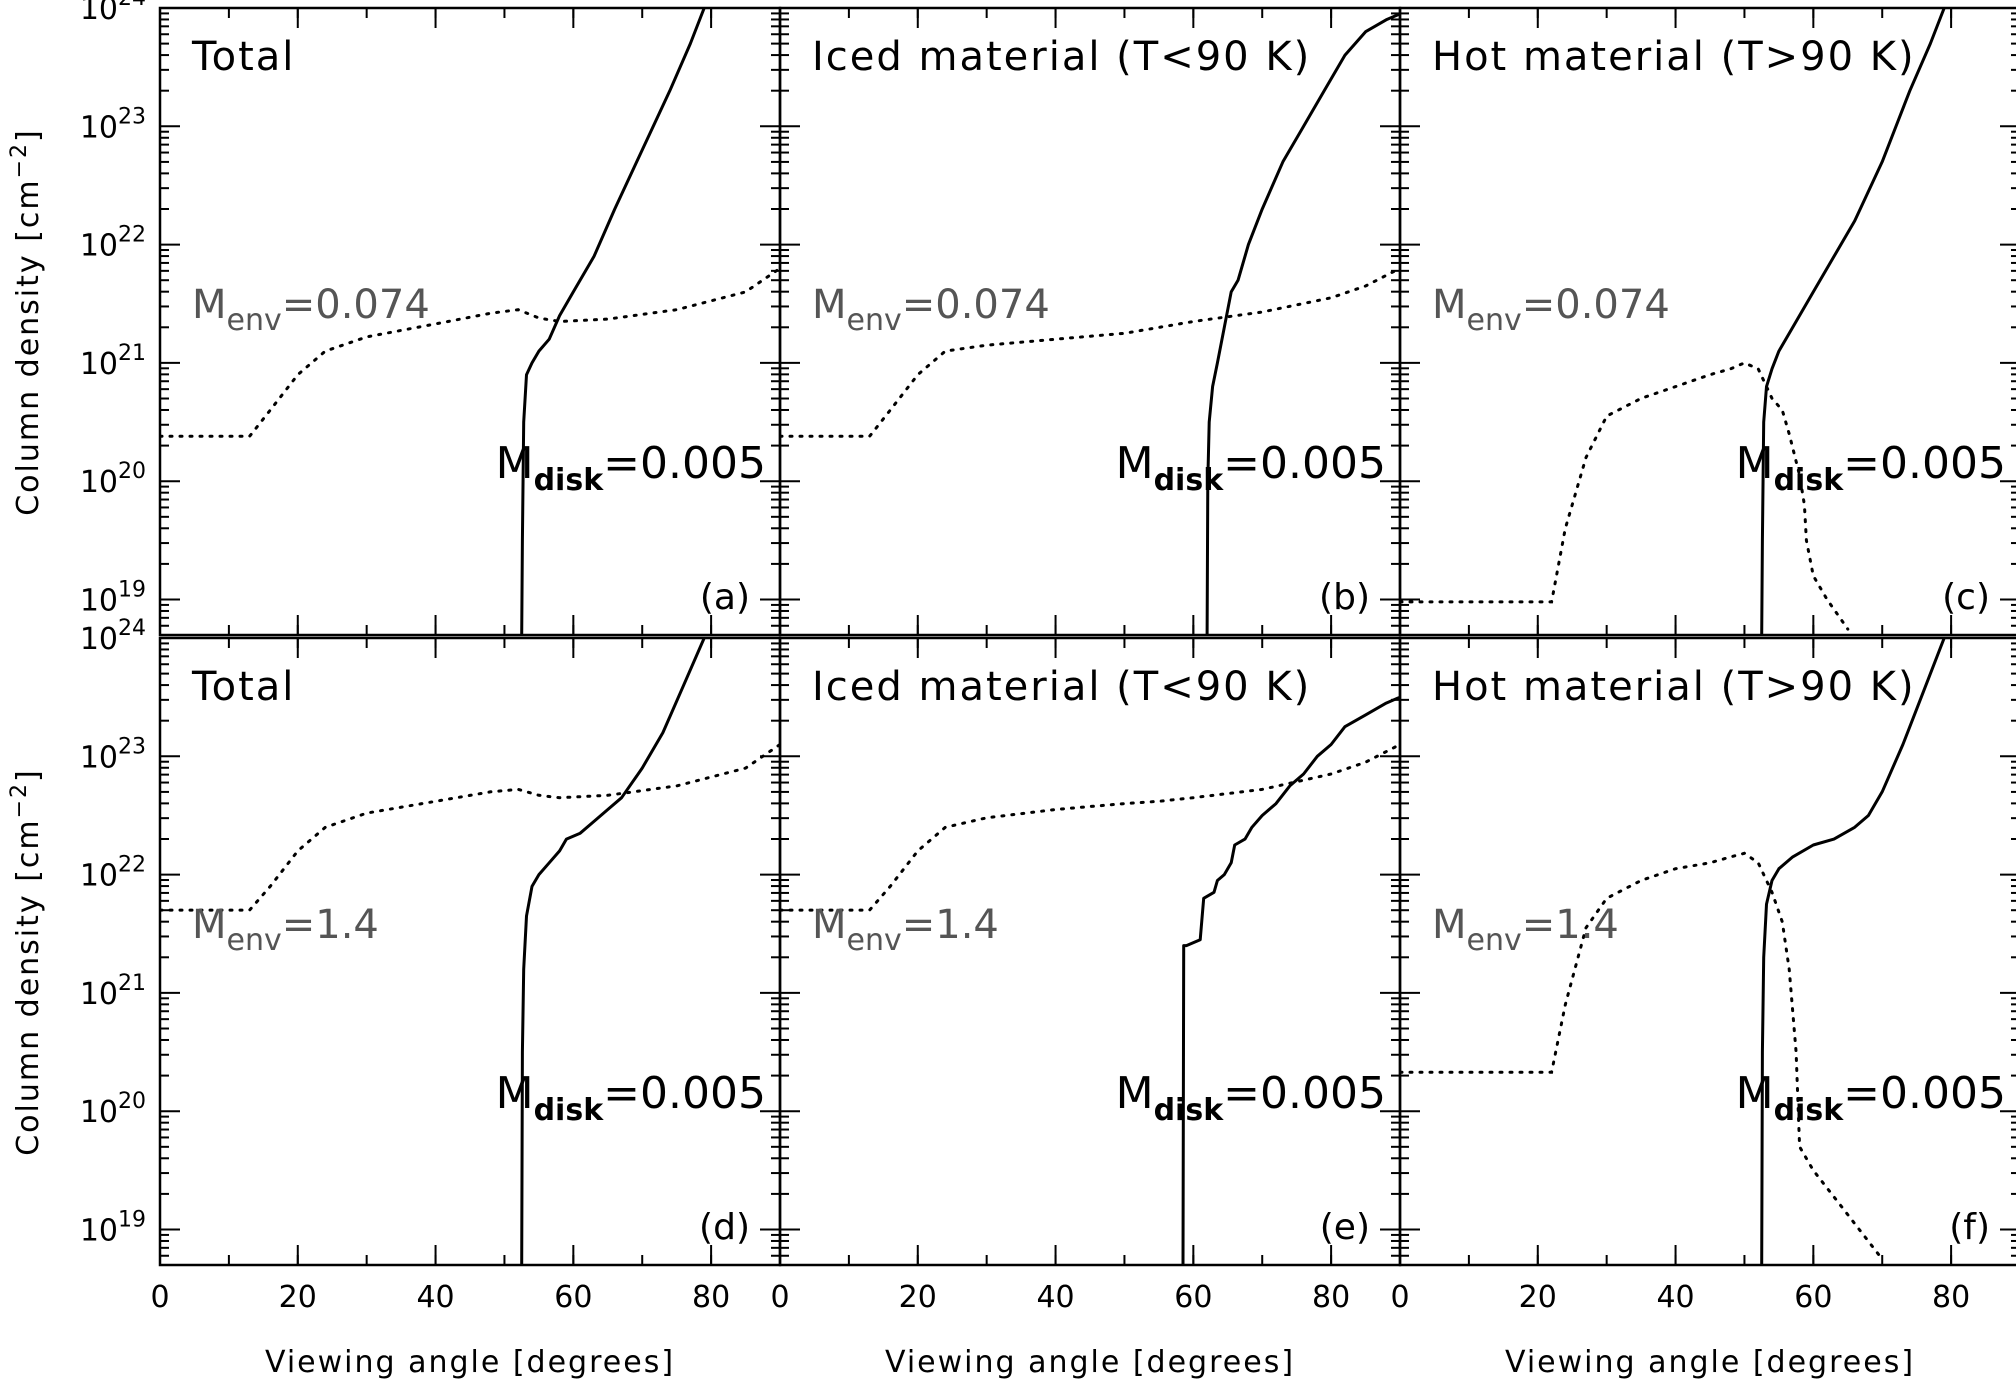  Describe the element at coordinates (1710, 1362) in the screenshot. I see `x-axis-title-right: Viewing angle [degrees]` at that location.